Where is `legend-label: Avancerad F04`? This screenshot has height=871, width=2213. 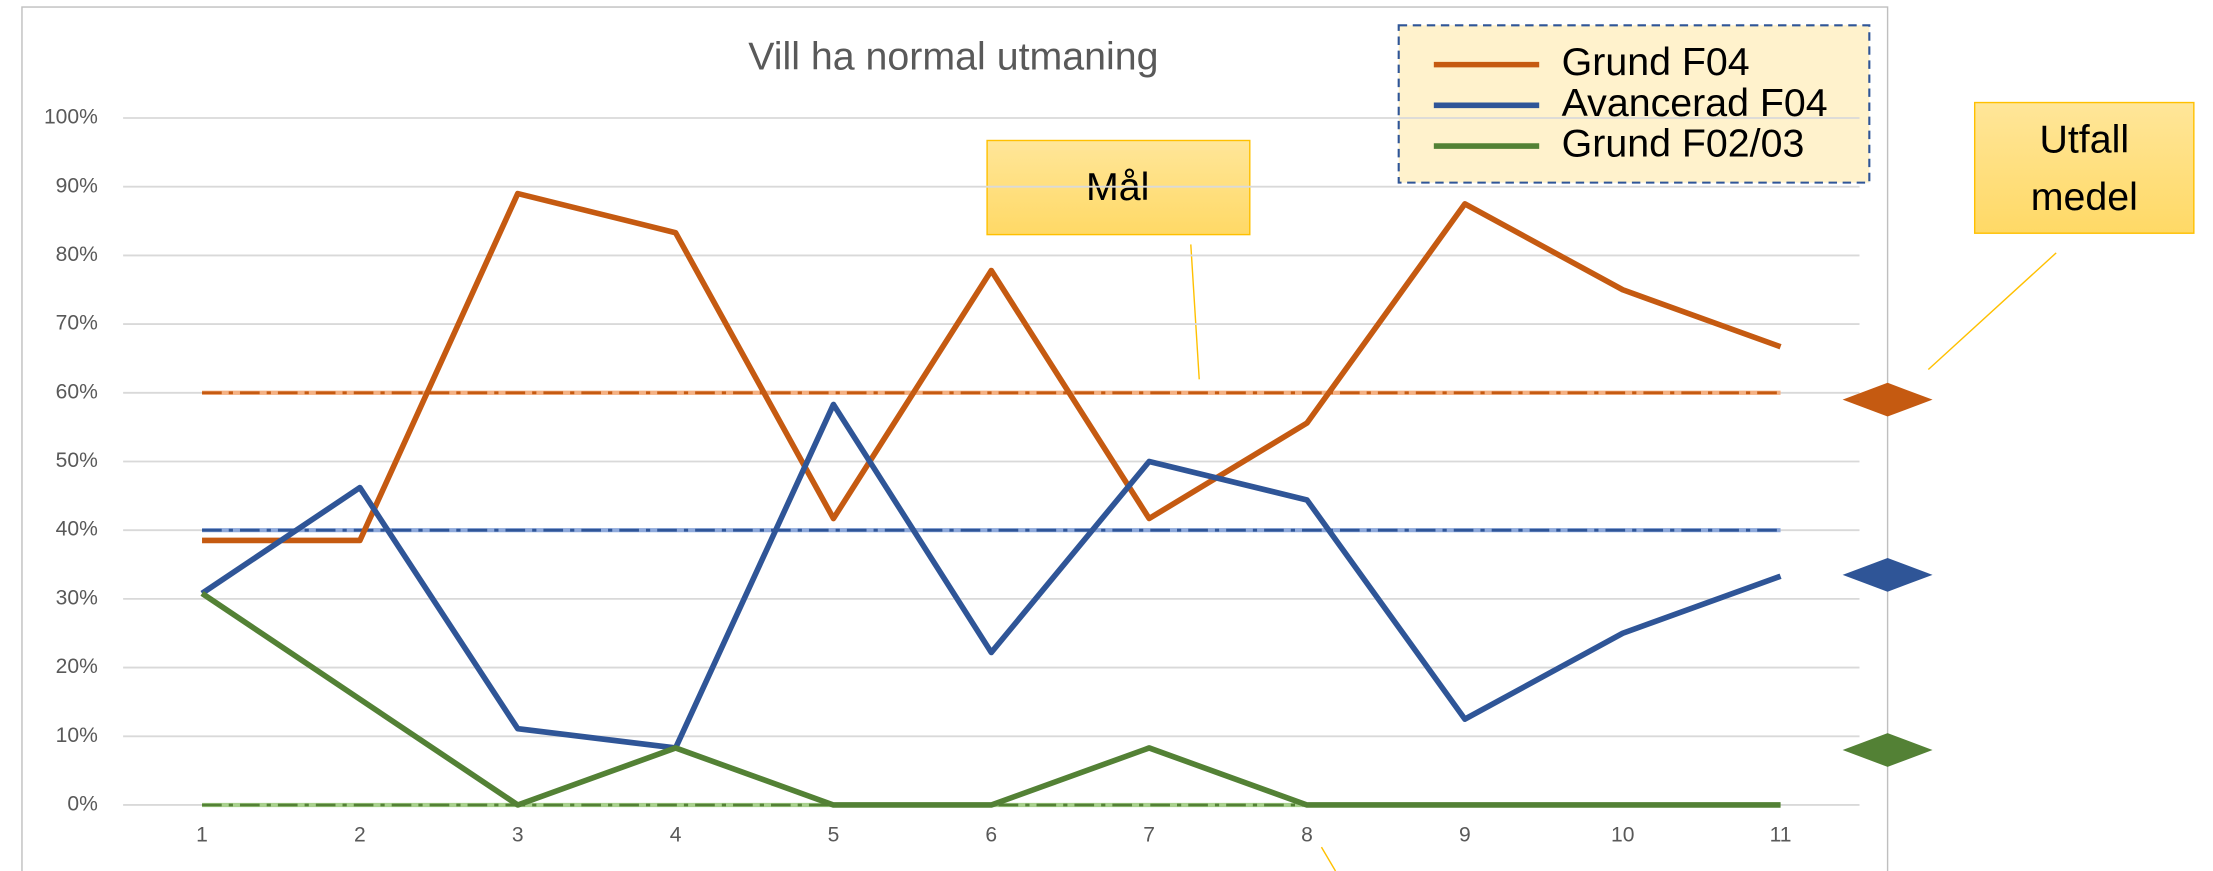
legend-label: Avancerad F04 is located at coordinates (1695, 103).